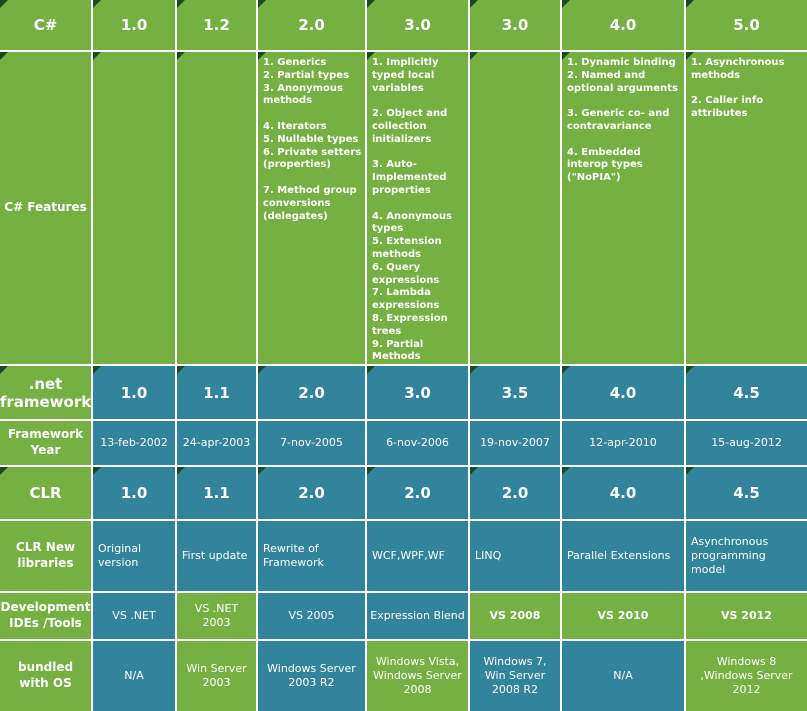 The image size is (807, 711). What do you see at coordinates (45, 392) in the screenshot?
I see `row-label-framework: .net framework` at bounding box center [45, 392].